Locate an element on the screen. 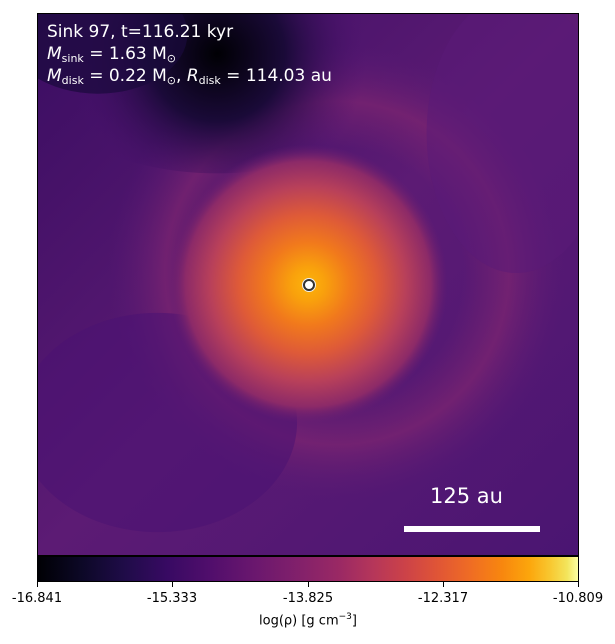 This screenshot has width=615, height=644. scale-bar is located at coordinates (472, 529).